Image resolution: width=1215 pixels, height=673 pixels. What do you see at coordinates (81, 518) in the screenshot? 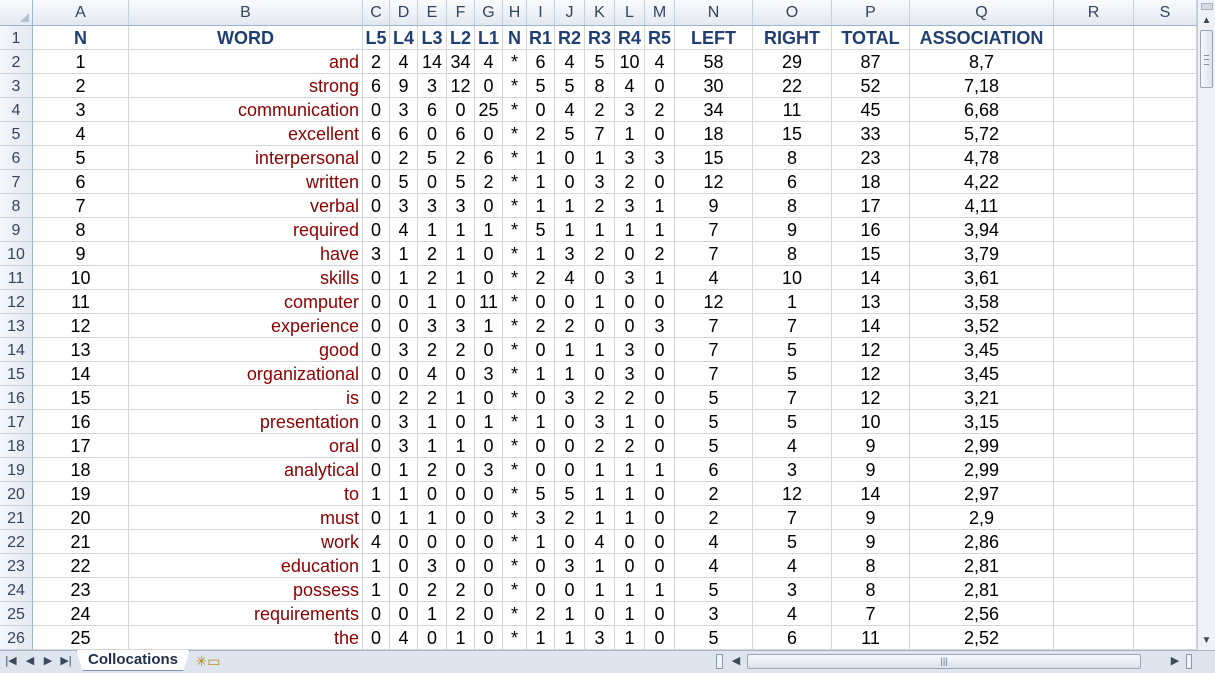
I see `data-cell: 20` at bounding box center [81, 518].